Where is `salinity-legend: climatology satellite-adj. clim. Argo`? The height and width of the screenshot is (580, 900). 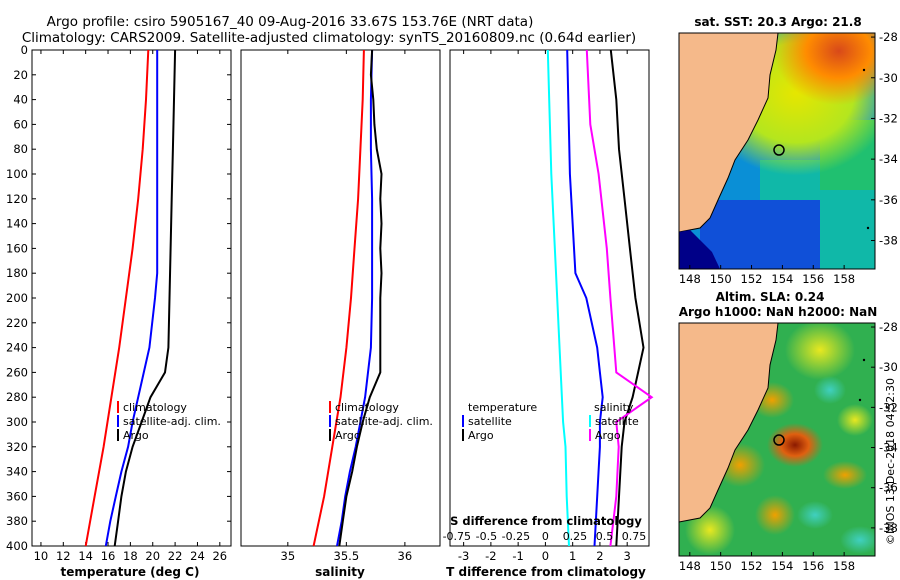 salinity-legend: climatology satellite-adj. clim. Argo is located at coordinates (381, 421).